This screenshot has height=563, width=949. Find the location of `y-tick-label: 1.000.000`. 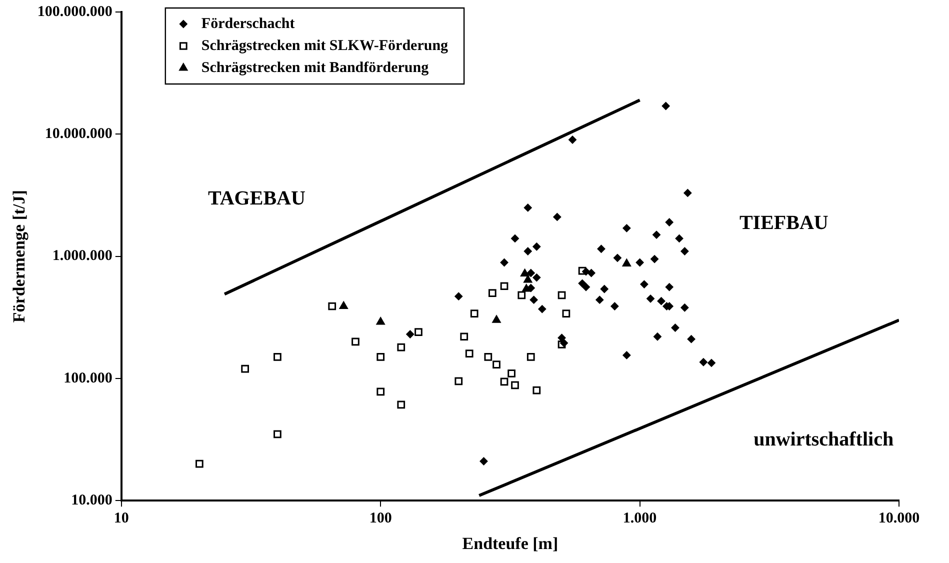

y-tick-label: 1.000.000 is located at coordinates (82, 256).